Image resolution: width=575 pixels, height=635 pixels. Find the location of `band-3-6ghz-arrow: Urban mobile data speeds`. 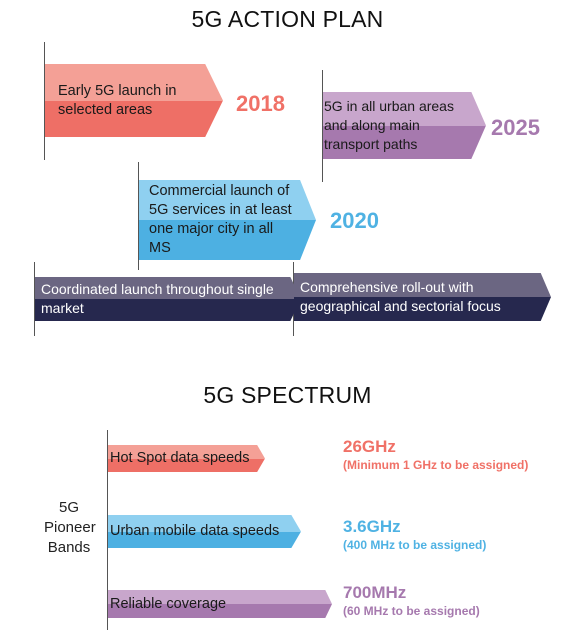

band-3-6ghz-arrow: Urban mobile data speeds is located at coordinates (204, 531).